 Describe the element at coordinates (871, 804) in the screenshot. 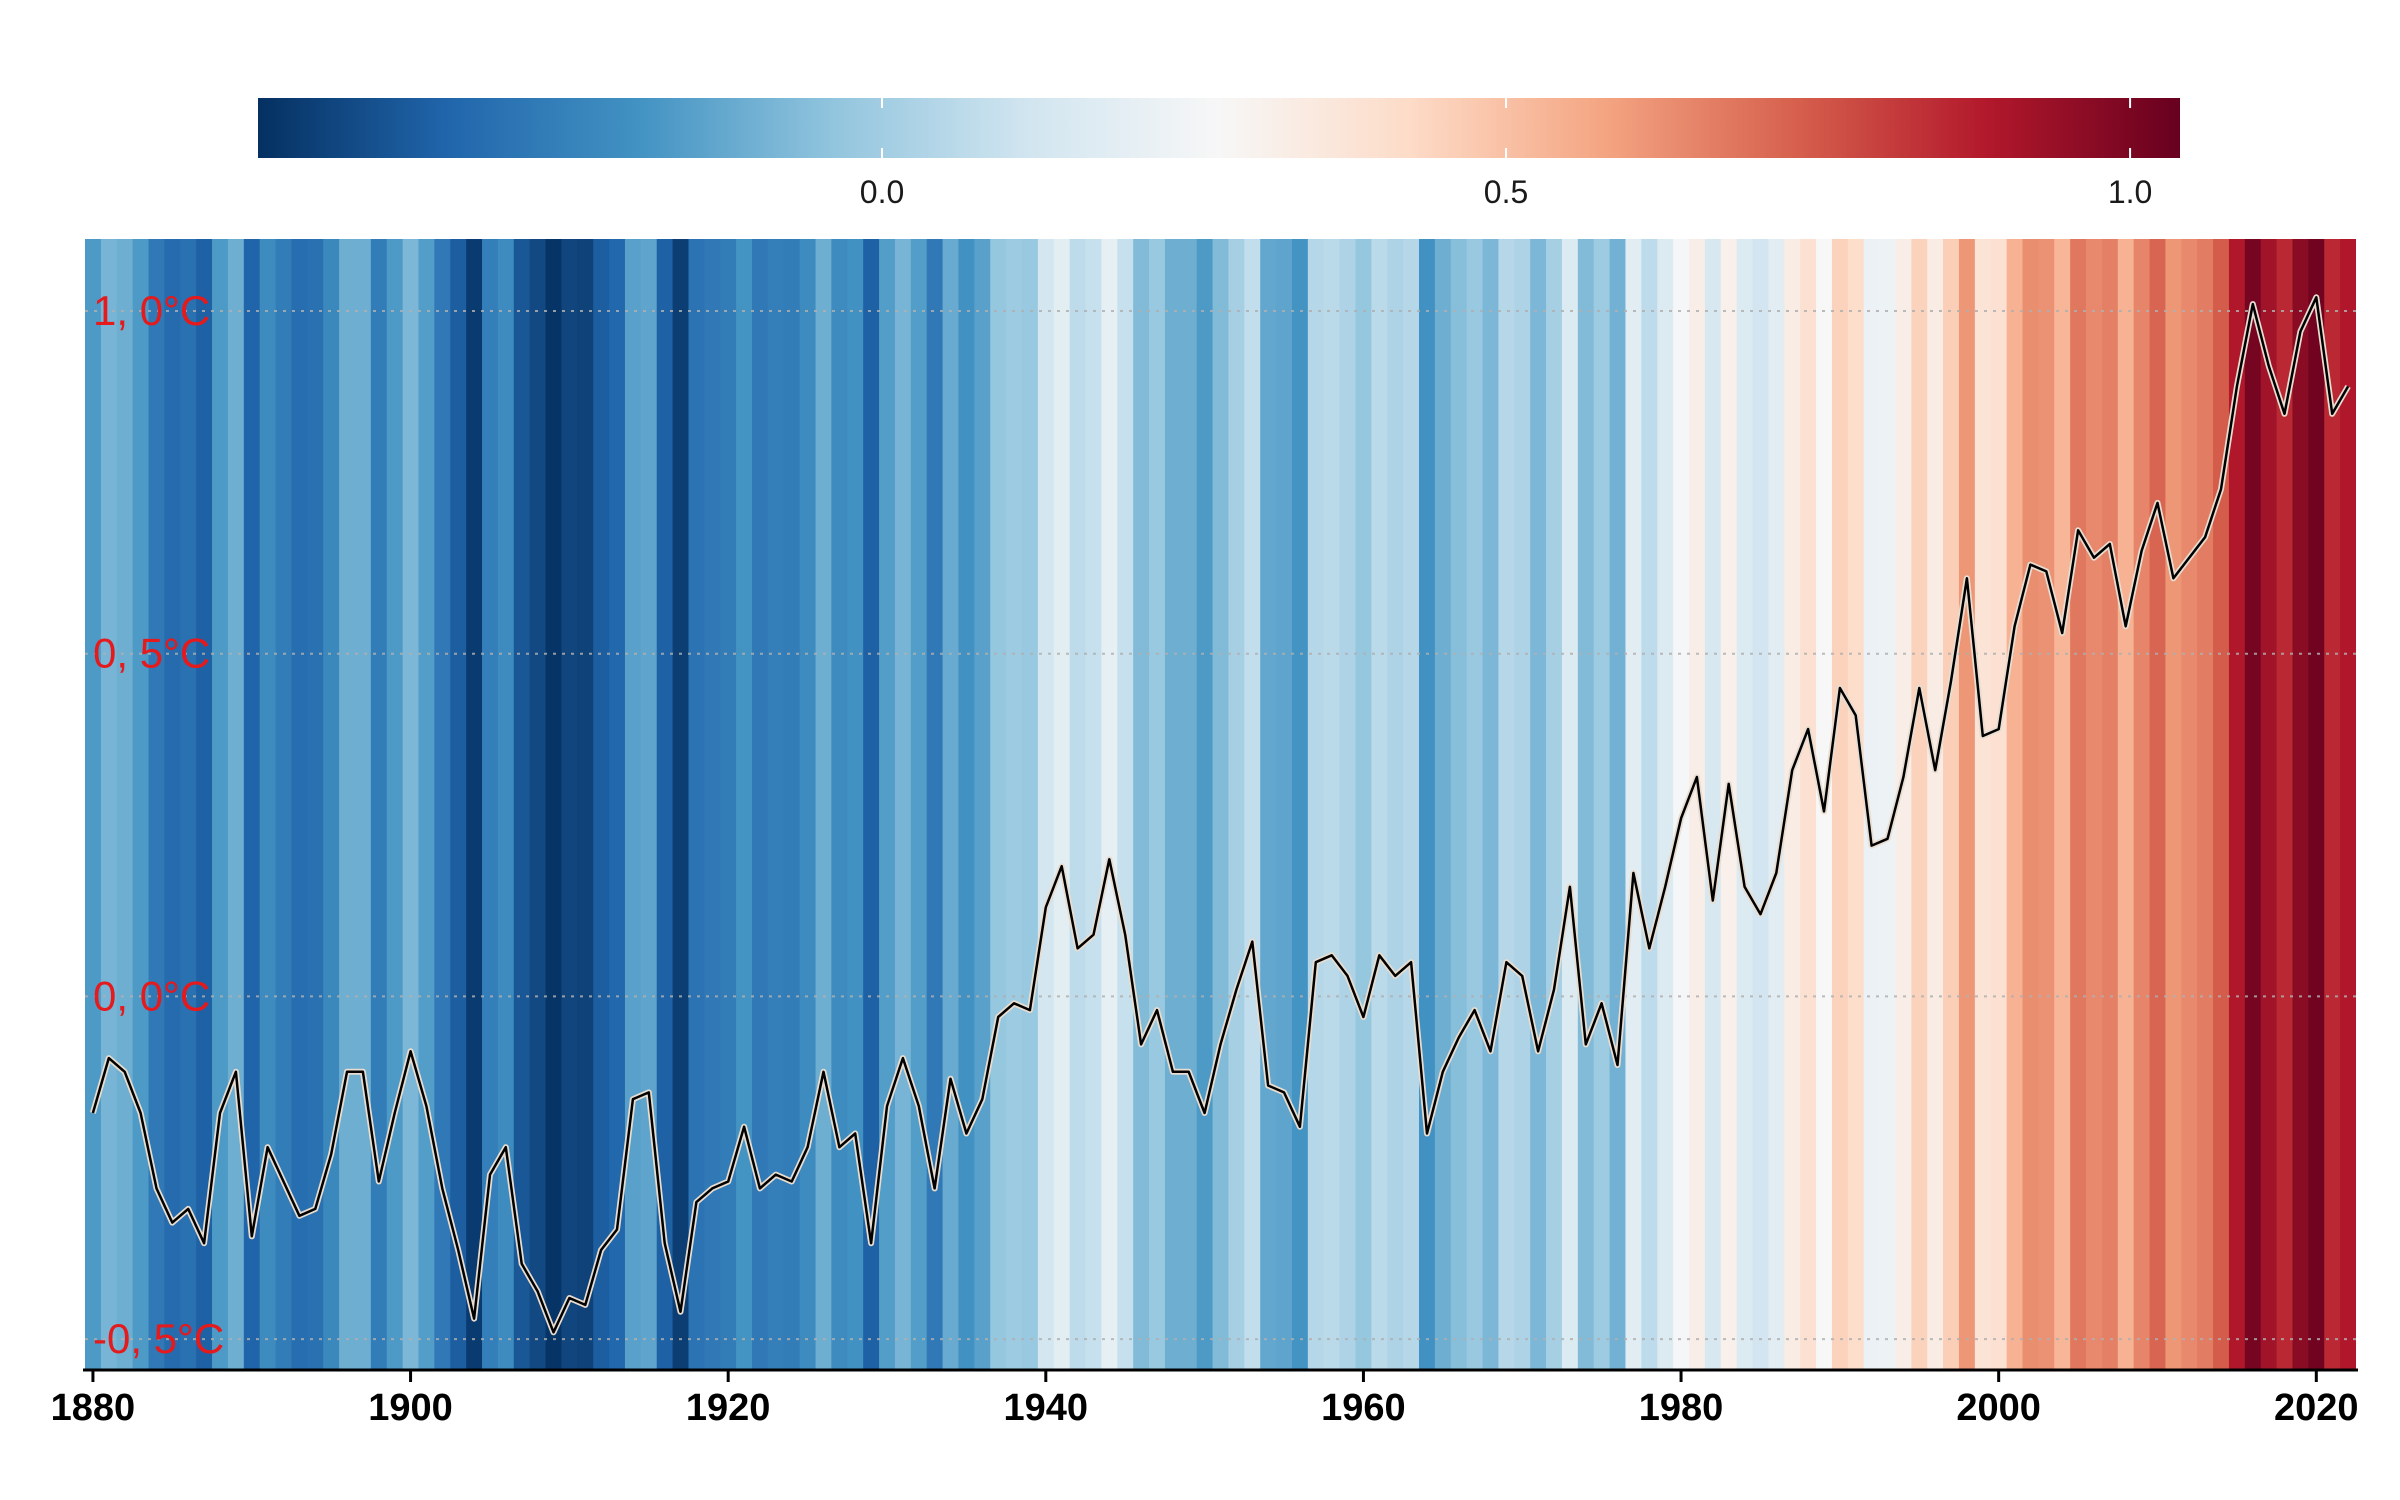

I see `stripe-1929` at that location.